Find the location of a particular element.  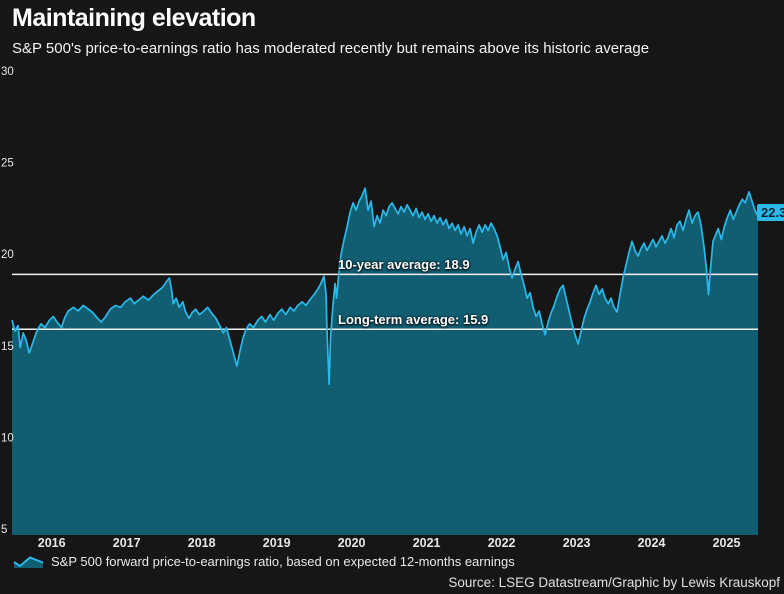

page-title: Maintaining elevation is located at coordinates (134, 18).